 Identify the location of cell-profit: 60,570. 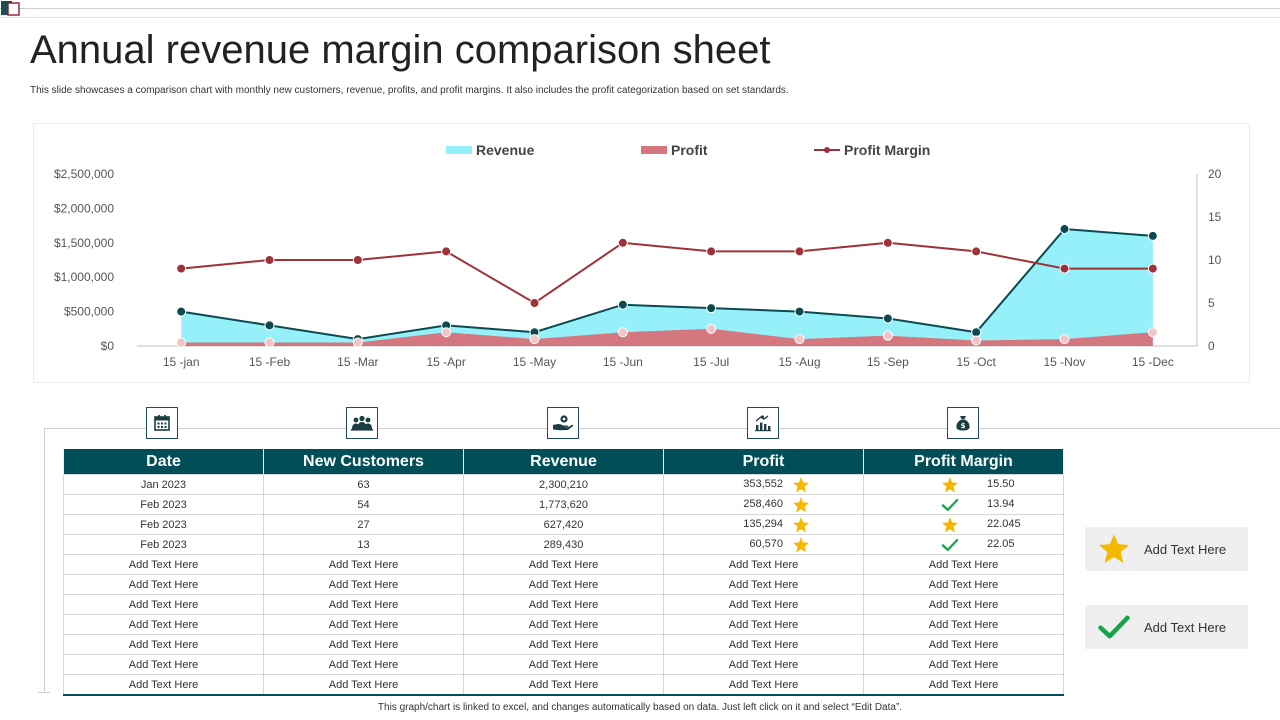
(763, 544).